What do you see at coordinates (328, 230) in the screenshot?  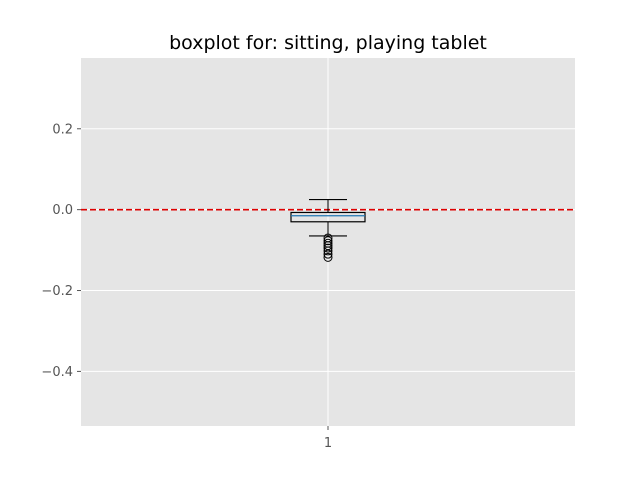 I see `box-group` at bounding box center [328, 230].